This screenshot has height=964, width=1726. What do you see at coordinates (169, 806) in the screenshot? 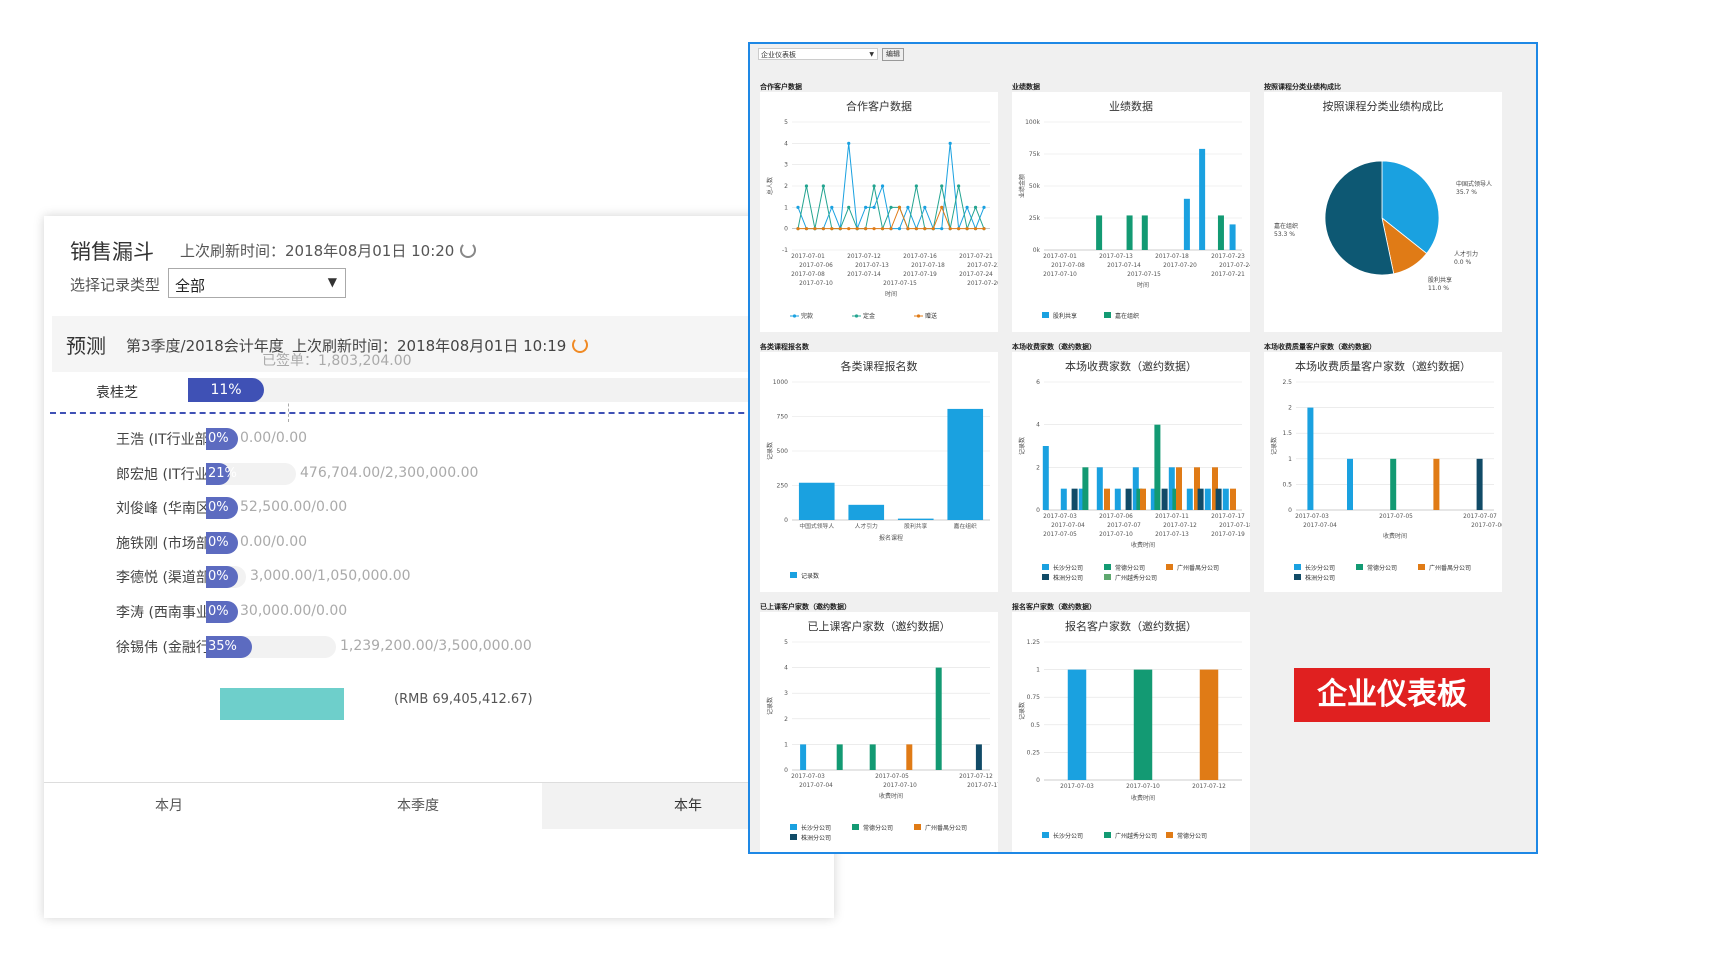
I see `tab-month: 本月` at bounding box center [169, 806].